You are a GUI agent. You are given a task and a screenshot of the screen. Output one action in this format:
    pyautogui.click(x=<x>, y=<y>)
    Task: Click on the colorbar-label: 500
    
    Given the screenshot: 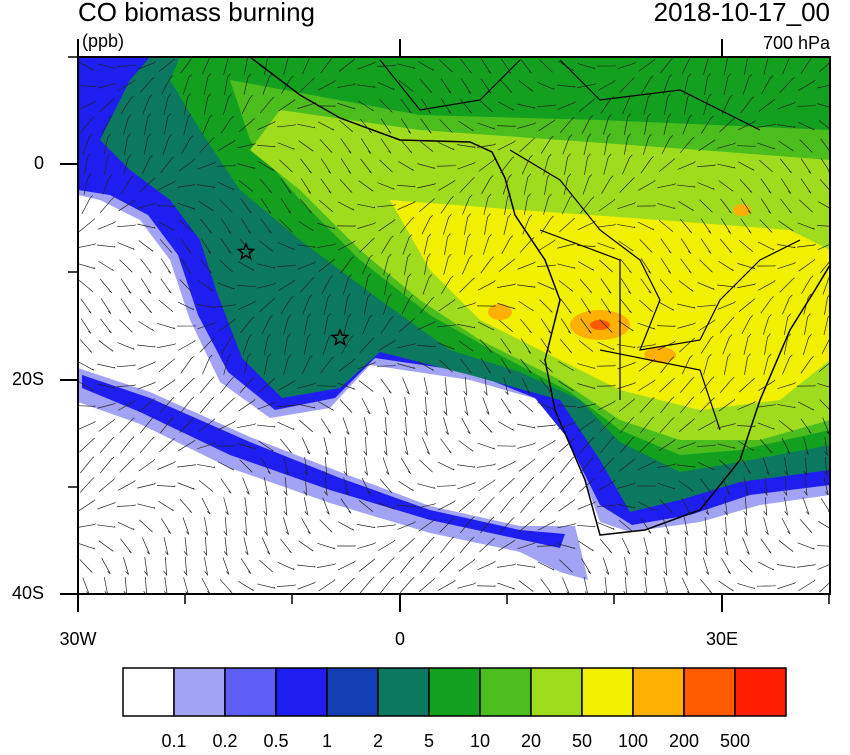 What is the action you would take?
    pyautogui.click(x=735, y=740)
    